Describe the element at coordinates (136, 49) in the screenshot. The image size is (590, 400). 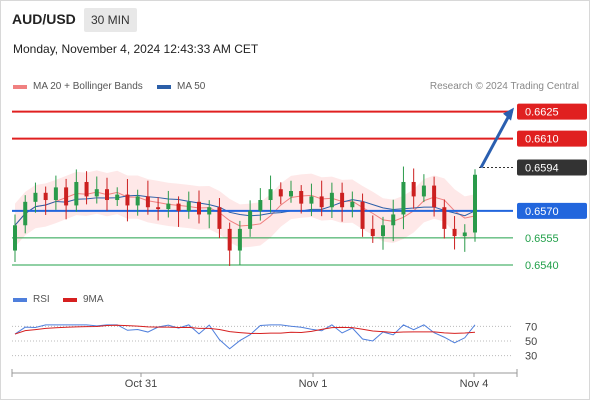
I see `chart-datetime: Monday, November 4, 2024 12:43:33 AM CET` at that location.